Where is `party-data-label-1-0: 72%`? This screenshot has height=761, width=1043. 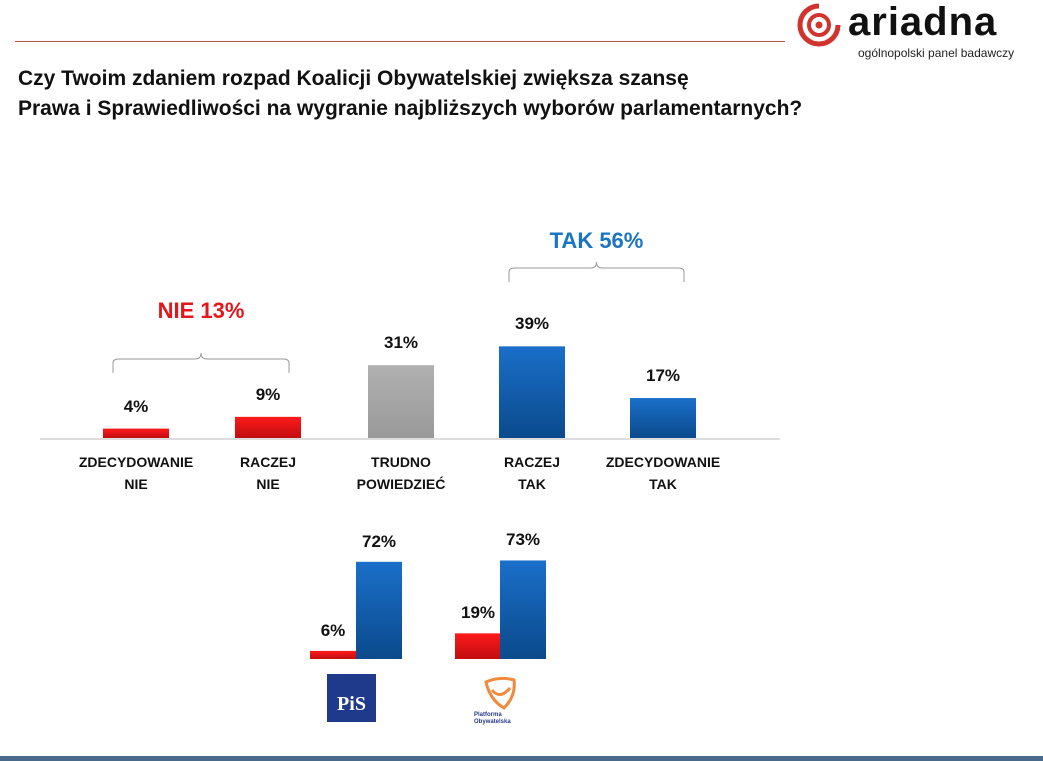
party-data-label-1-0: 72% is located at coordinates (379, 541).